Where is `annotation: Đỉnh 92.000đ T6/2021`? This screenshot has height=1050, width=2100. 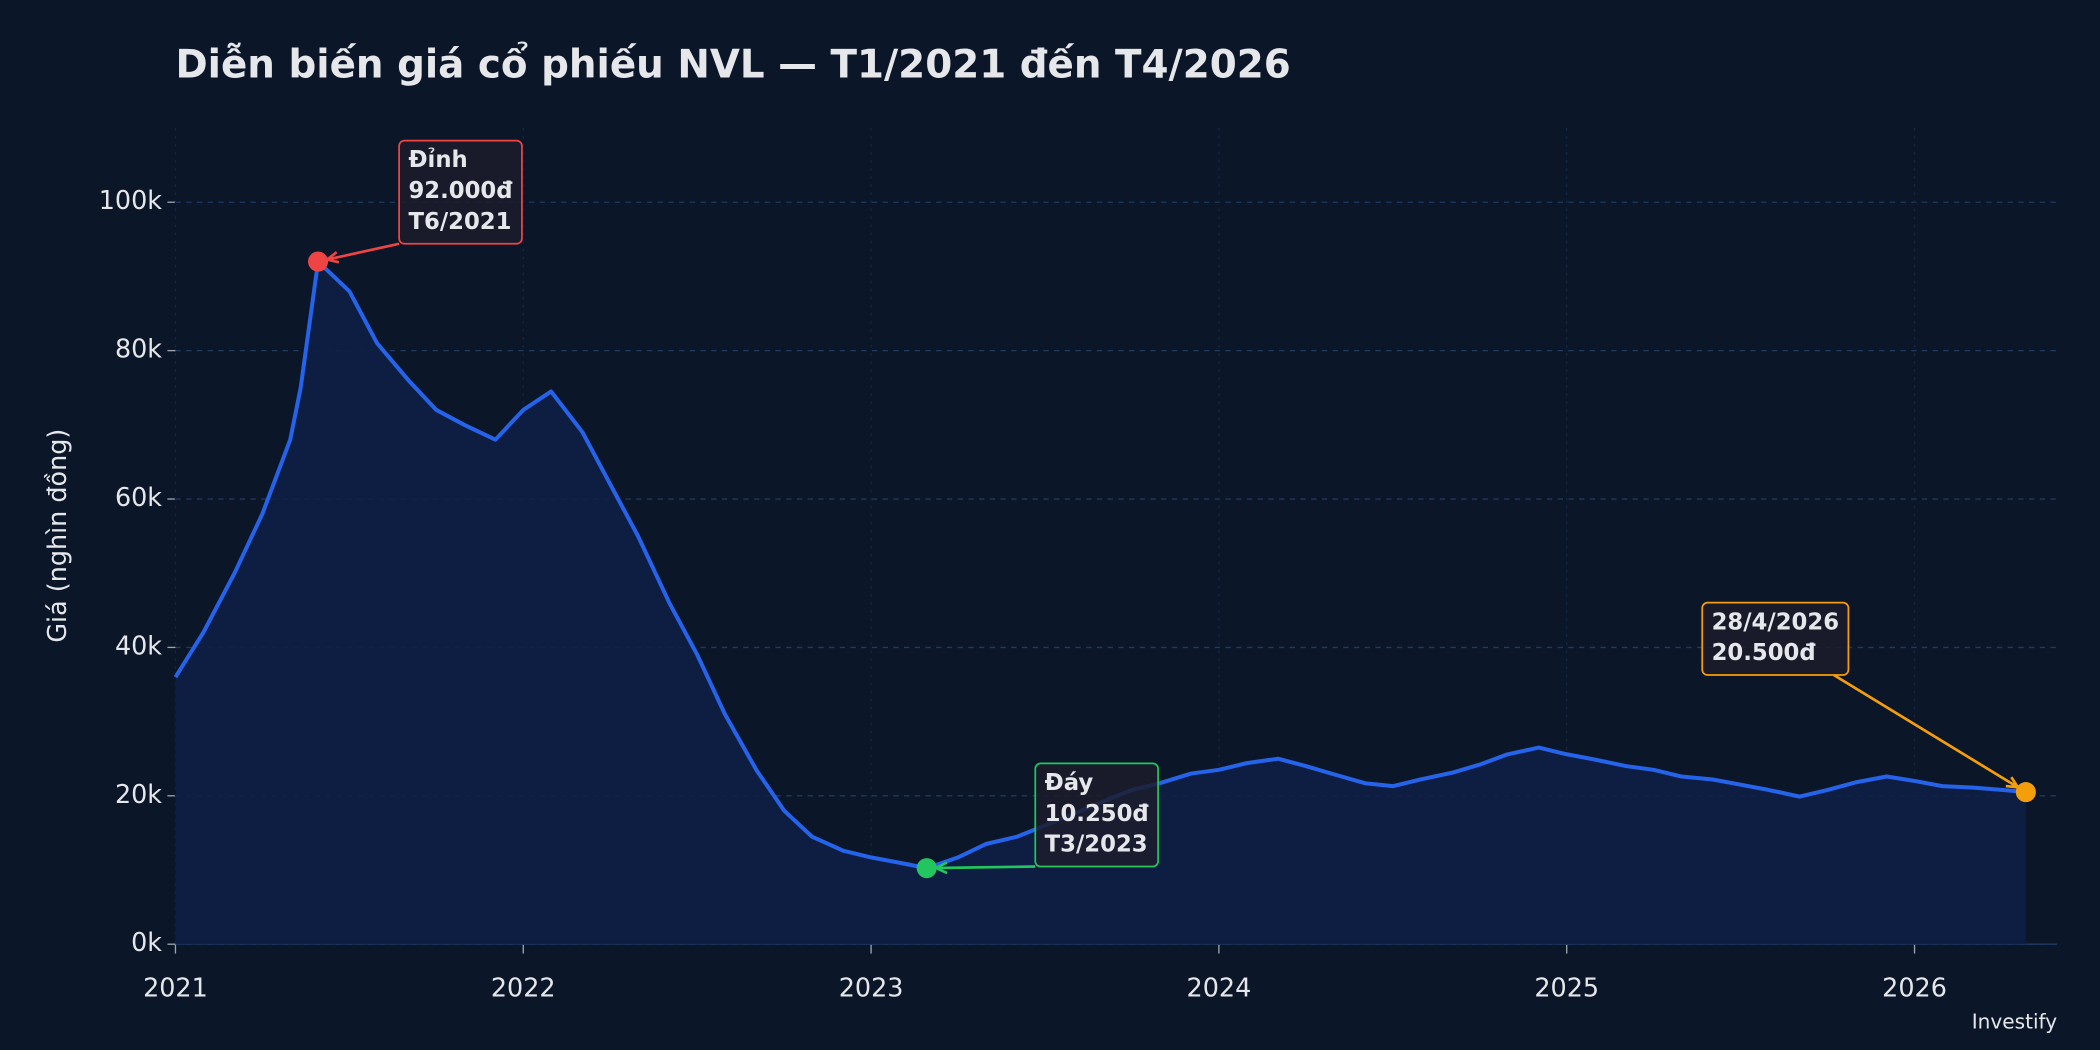 annotation: Đỉnh 92.000đ T6/2021 is located at coordinates (460, 192).